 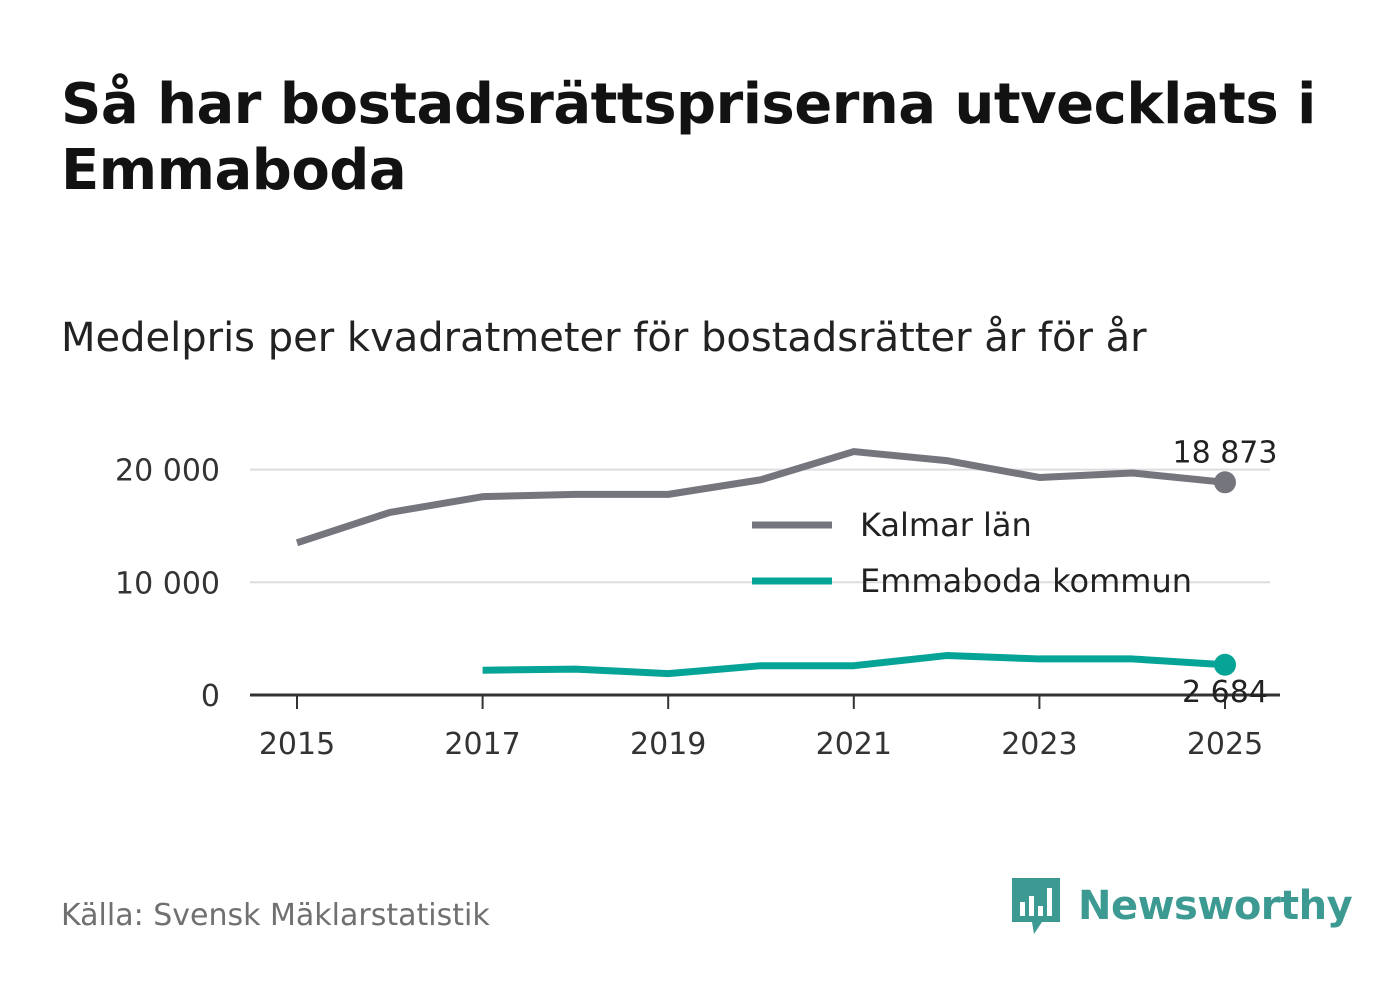 I want to click on y-tick-label: 0, so click(x=210, y=696).